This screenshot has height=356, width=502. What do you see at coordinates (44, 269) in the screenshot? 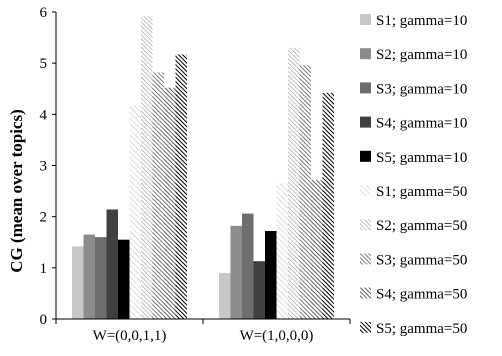
I see `y-tick-label: 1` at bounding box center [44, 269].